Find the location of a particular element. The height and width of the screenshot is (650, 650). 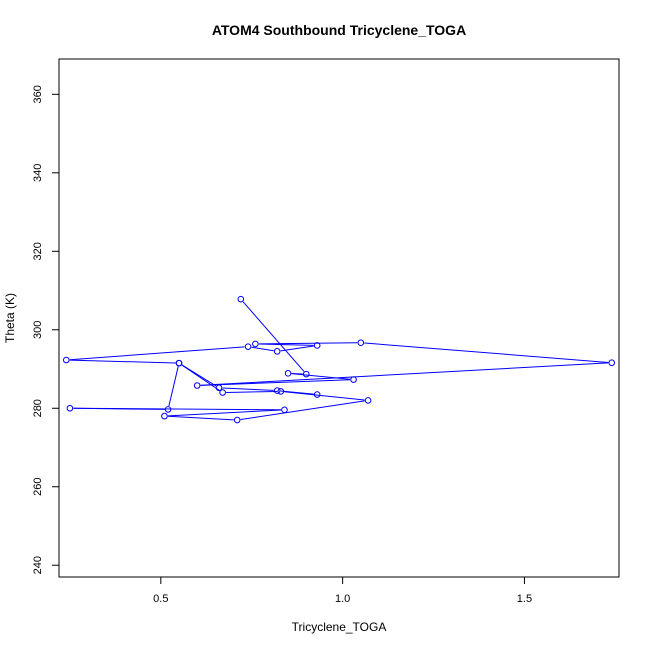

chart-title: ATOM4 Southbound Tricyclene_TOGA is located at coordinates (339, 30).